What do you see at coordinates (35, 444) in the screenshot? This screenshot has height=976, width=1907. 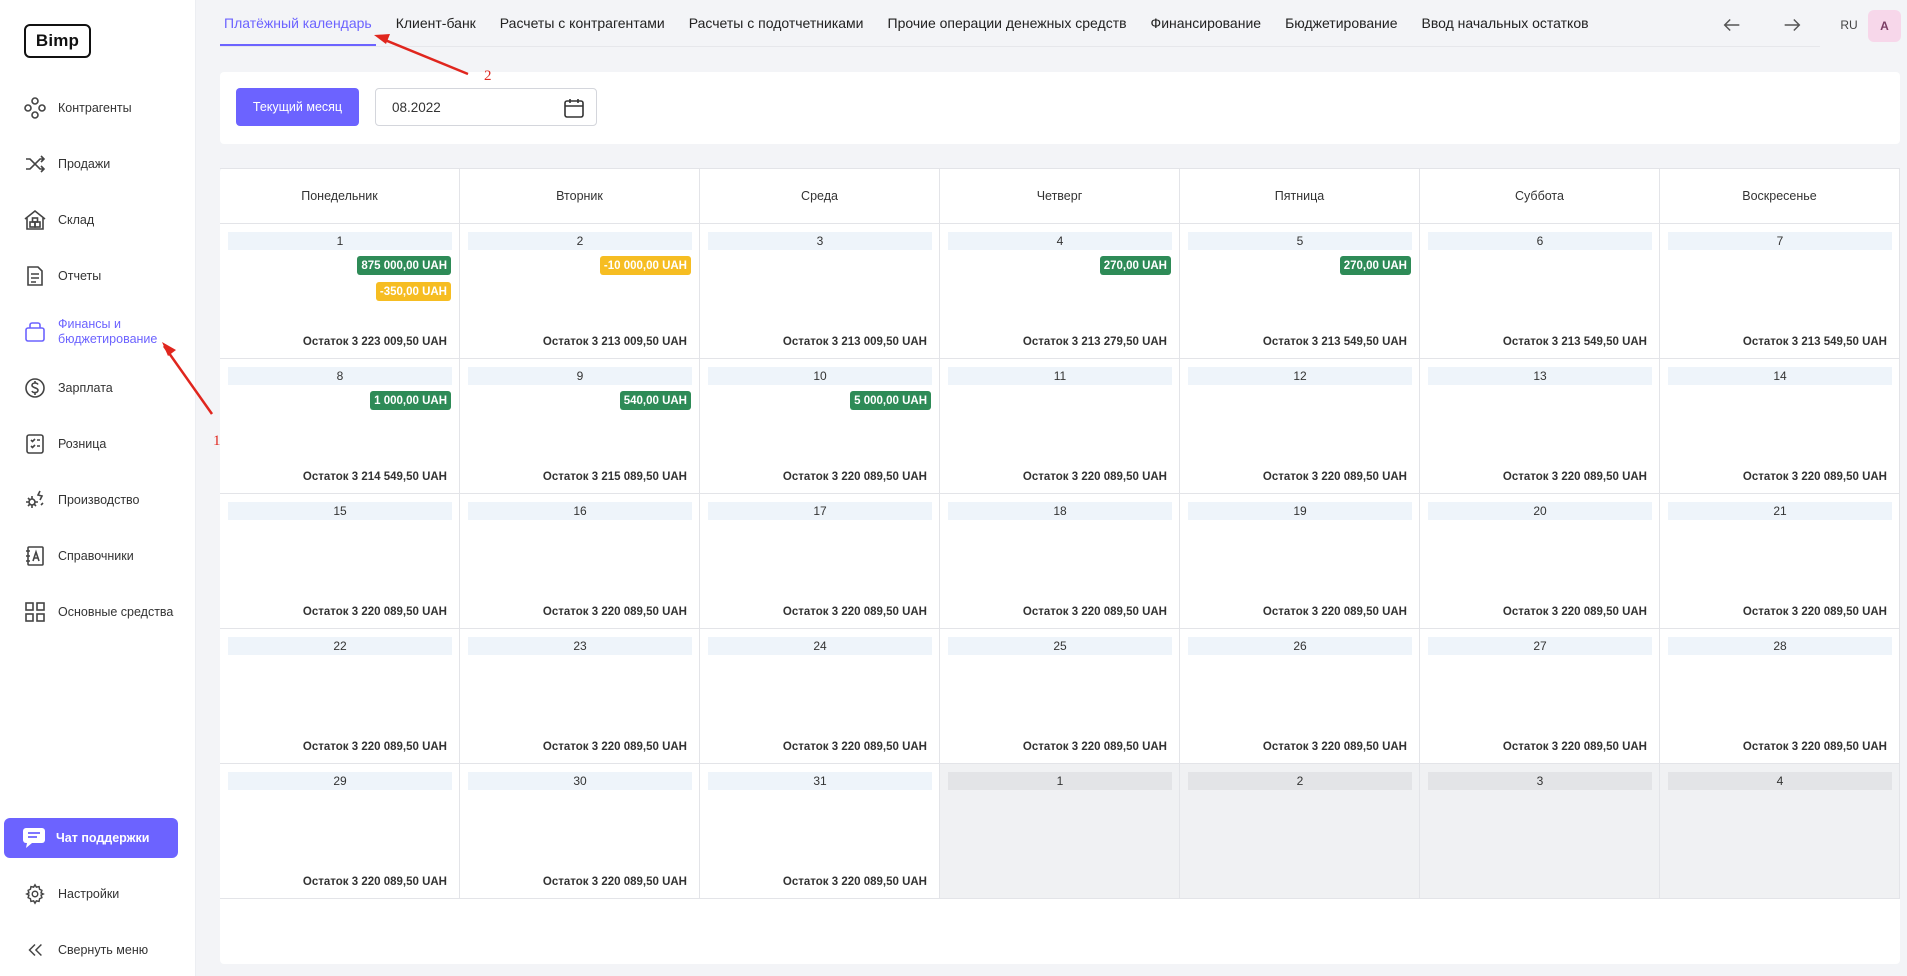 I see `checklist-icon` at bounding box center [35, 444].